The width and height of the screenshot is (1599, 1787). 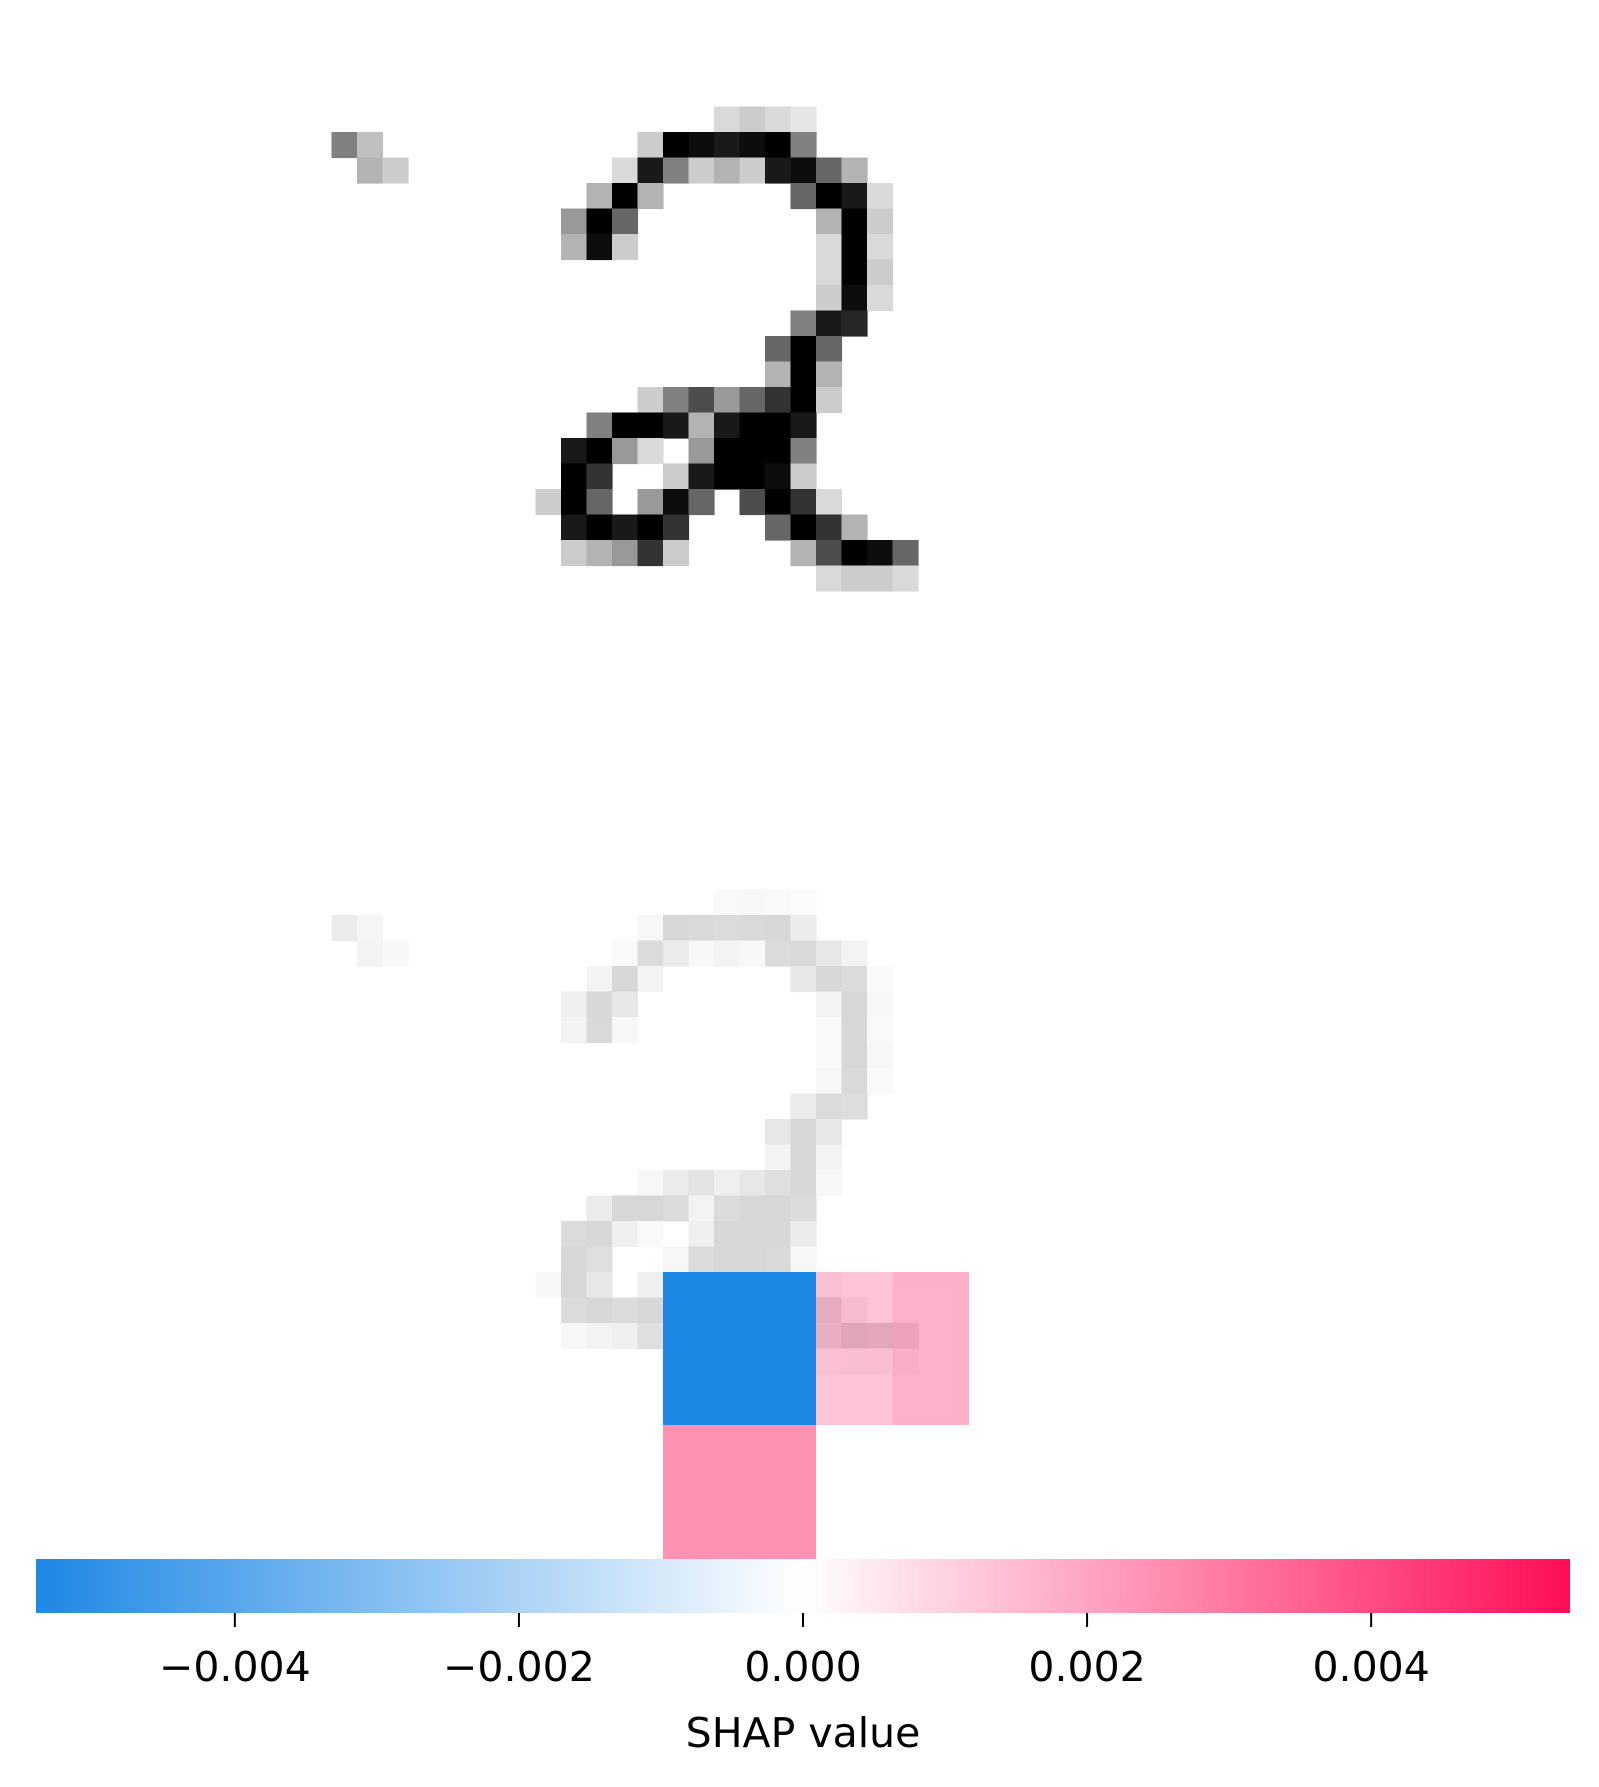 I want to click on colorbar-tick-label: −0.004, so click(x=235, y=1667).